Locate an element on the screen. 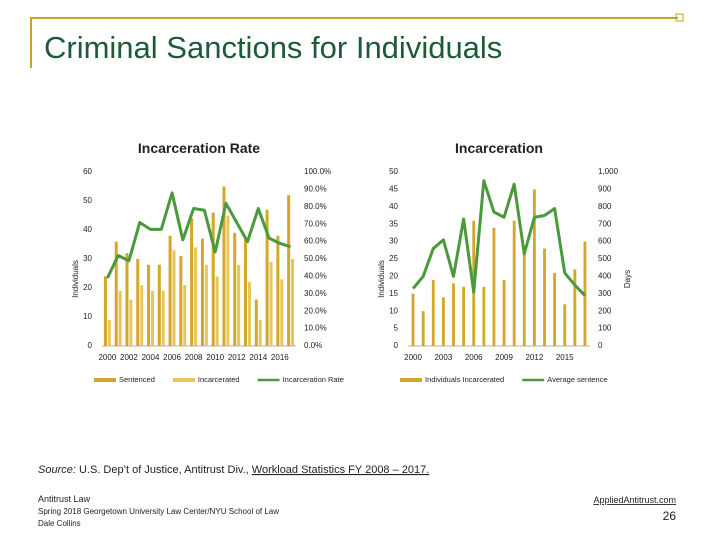  y2-tick-label: 500 is located at coordinates (605, 258).